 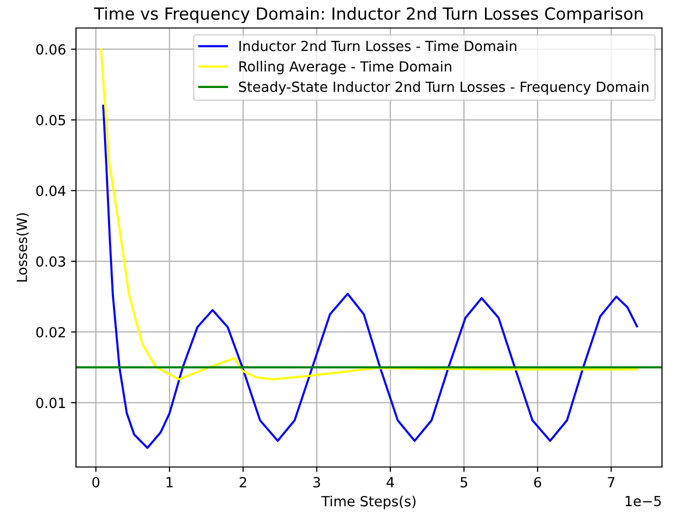 I want to click on x-axis-title: Time Steps(s), so click(x=368, y=503).